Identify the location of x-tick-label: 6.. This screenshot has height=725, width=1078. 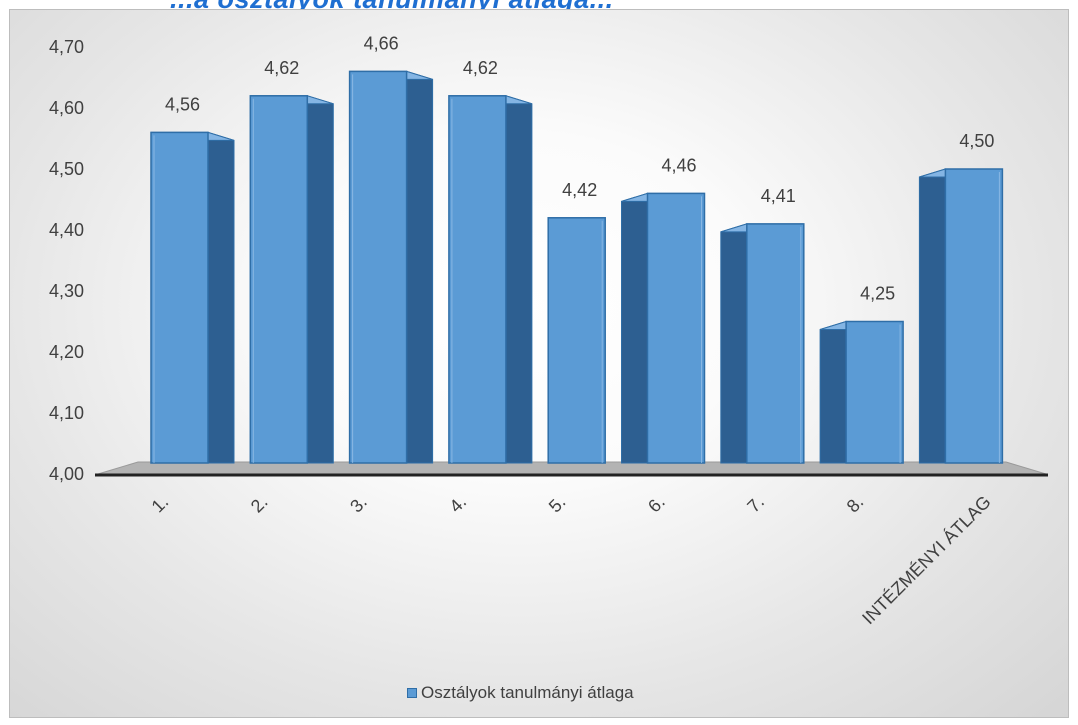
(656, 504).